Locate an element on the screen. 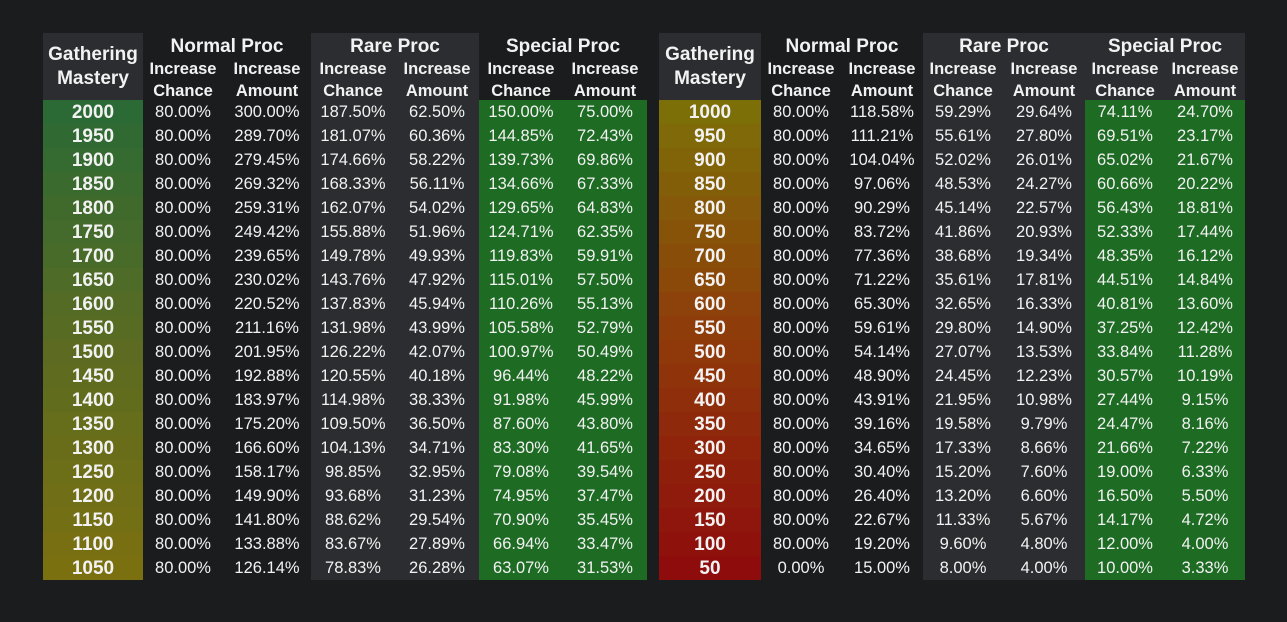 This screenshot has width=1287, height=622. normal-chance-header: Increase Chance is located at coordinates (183, 80).